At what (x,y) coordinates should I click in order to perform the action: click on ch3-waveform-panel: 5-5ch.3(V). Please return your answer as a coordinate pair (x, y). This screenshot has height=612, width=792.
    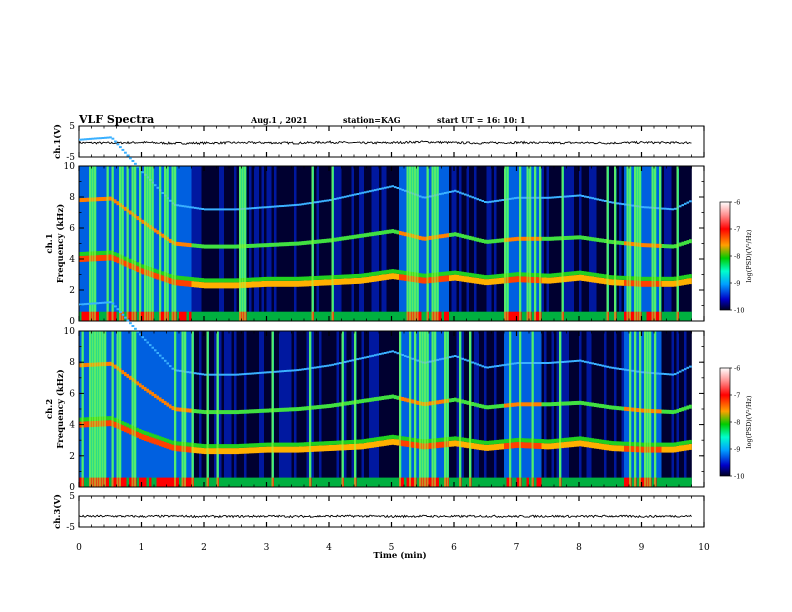
    Looking at the image, I should click on (378, 512).